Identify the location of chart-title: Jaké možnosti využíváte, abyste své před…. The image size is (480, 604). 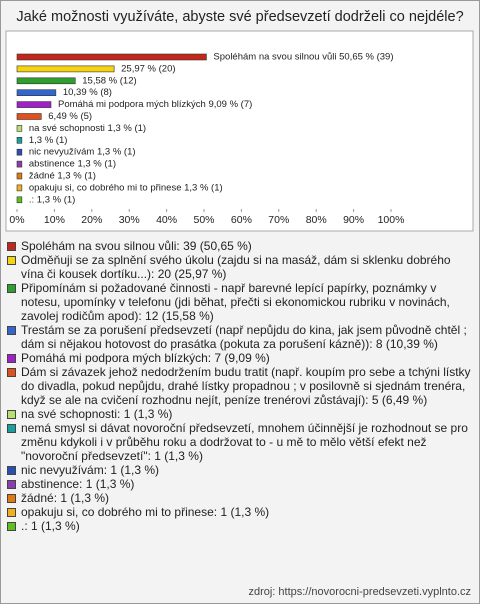
(239, 17).